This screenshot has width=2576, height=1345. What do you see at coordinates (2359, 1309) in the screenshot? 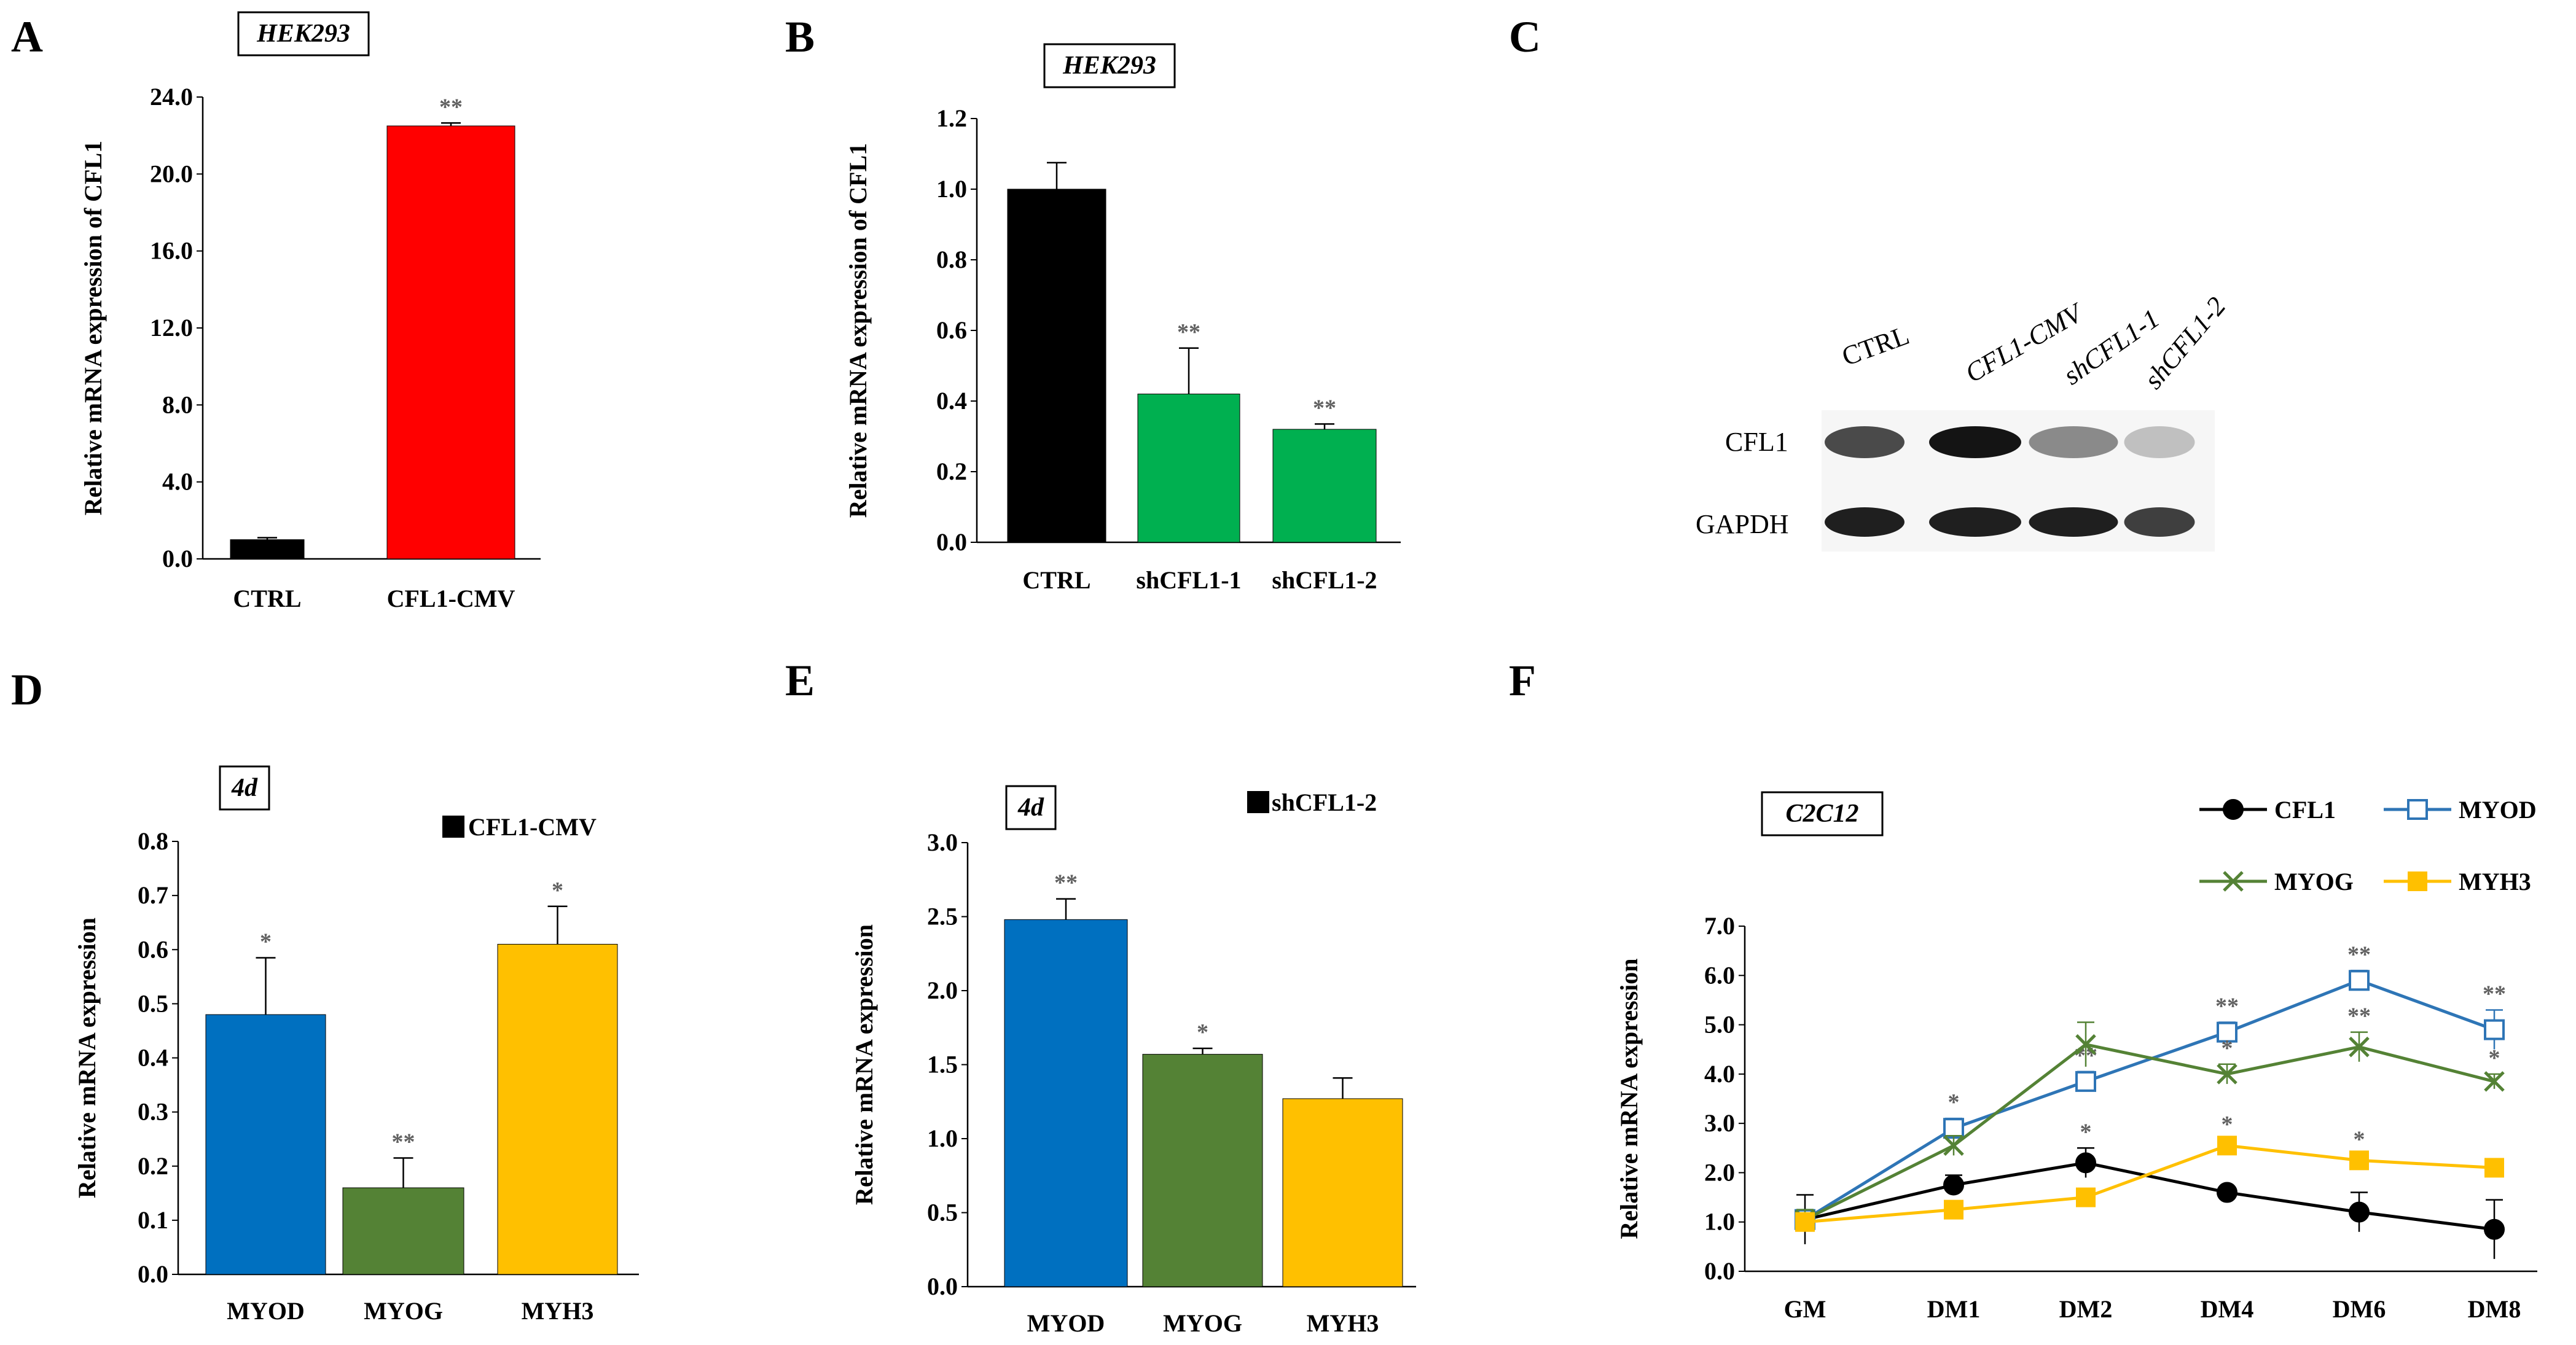
I see `x-tick-label: DM6` at bounding box center [2359, 1309].